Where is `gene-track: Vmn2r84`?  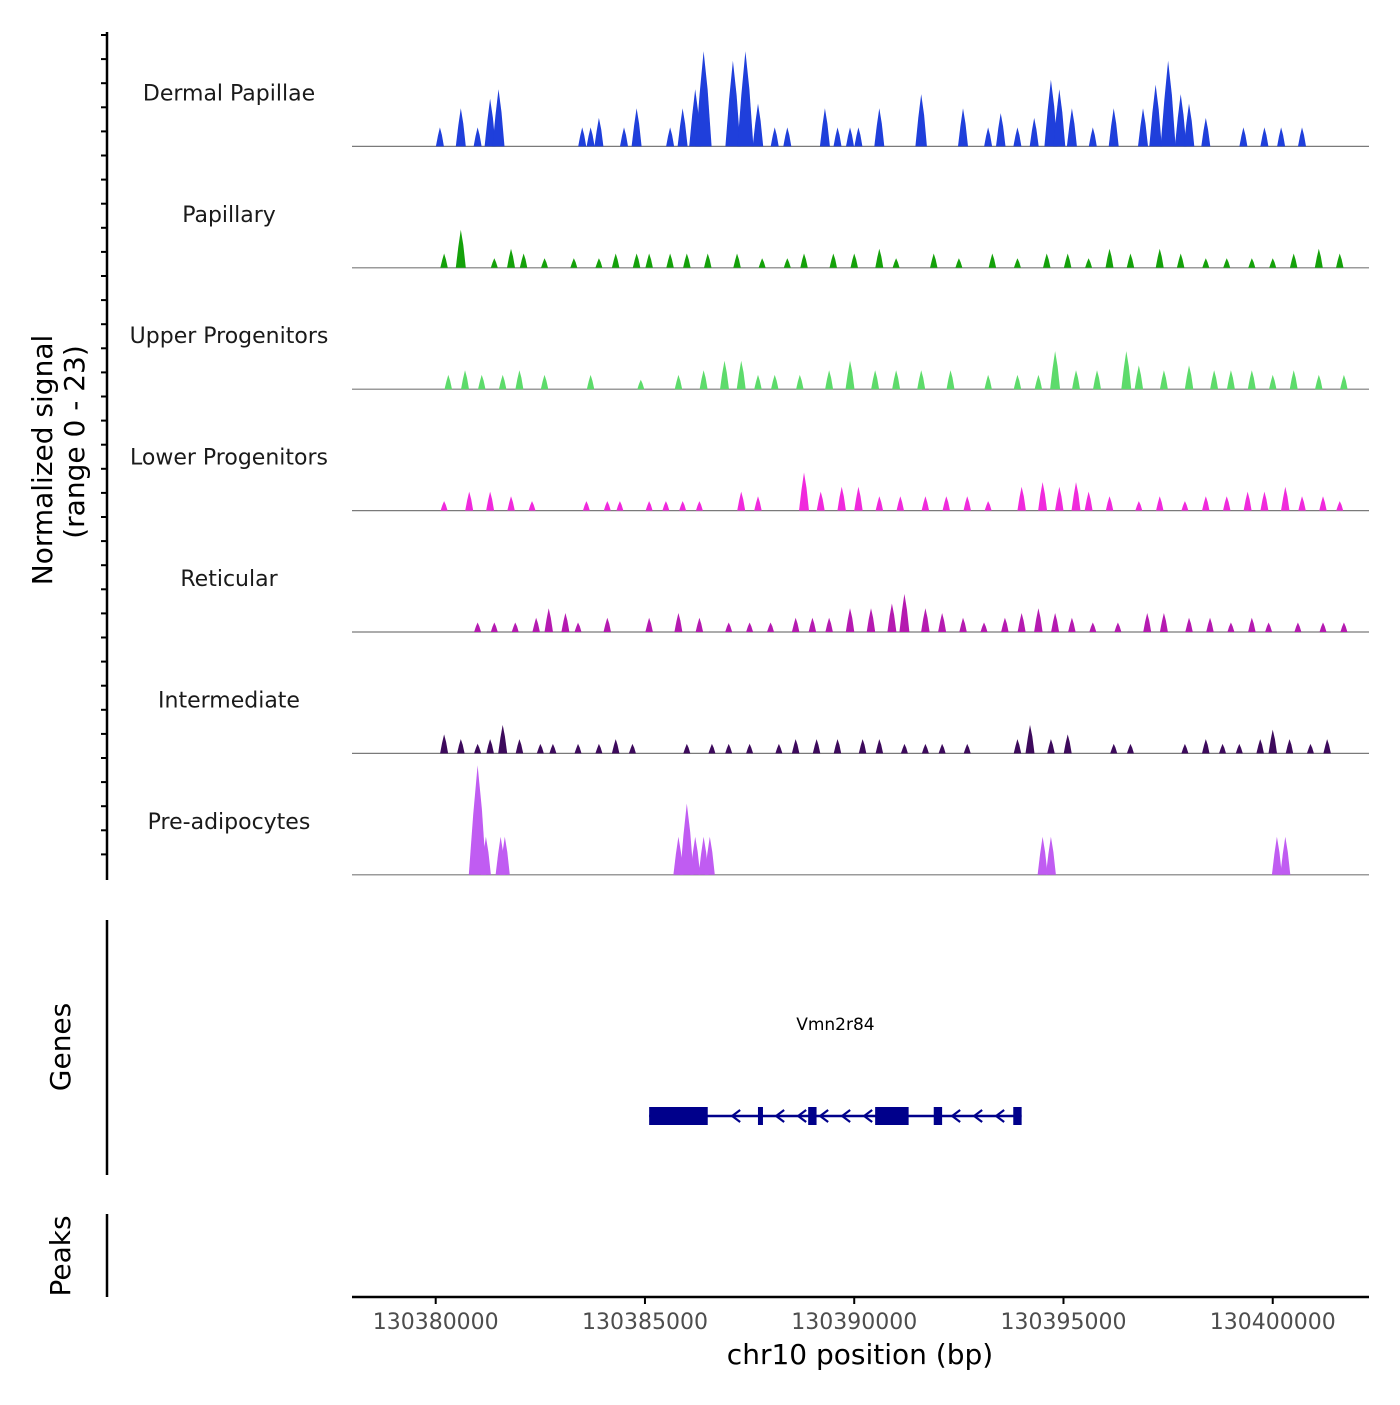 gene-track: Vmn2r84 is located at coordinates (835, 1070).